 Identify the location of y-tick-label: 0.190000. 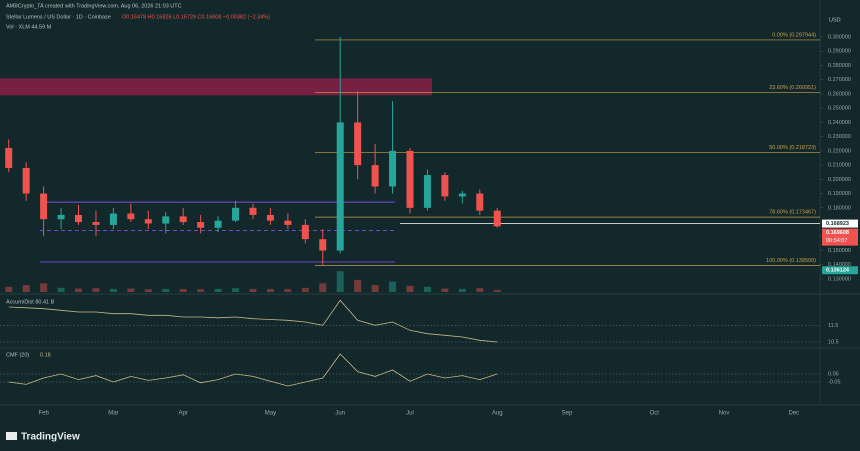
(839, 194).